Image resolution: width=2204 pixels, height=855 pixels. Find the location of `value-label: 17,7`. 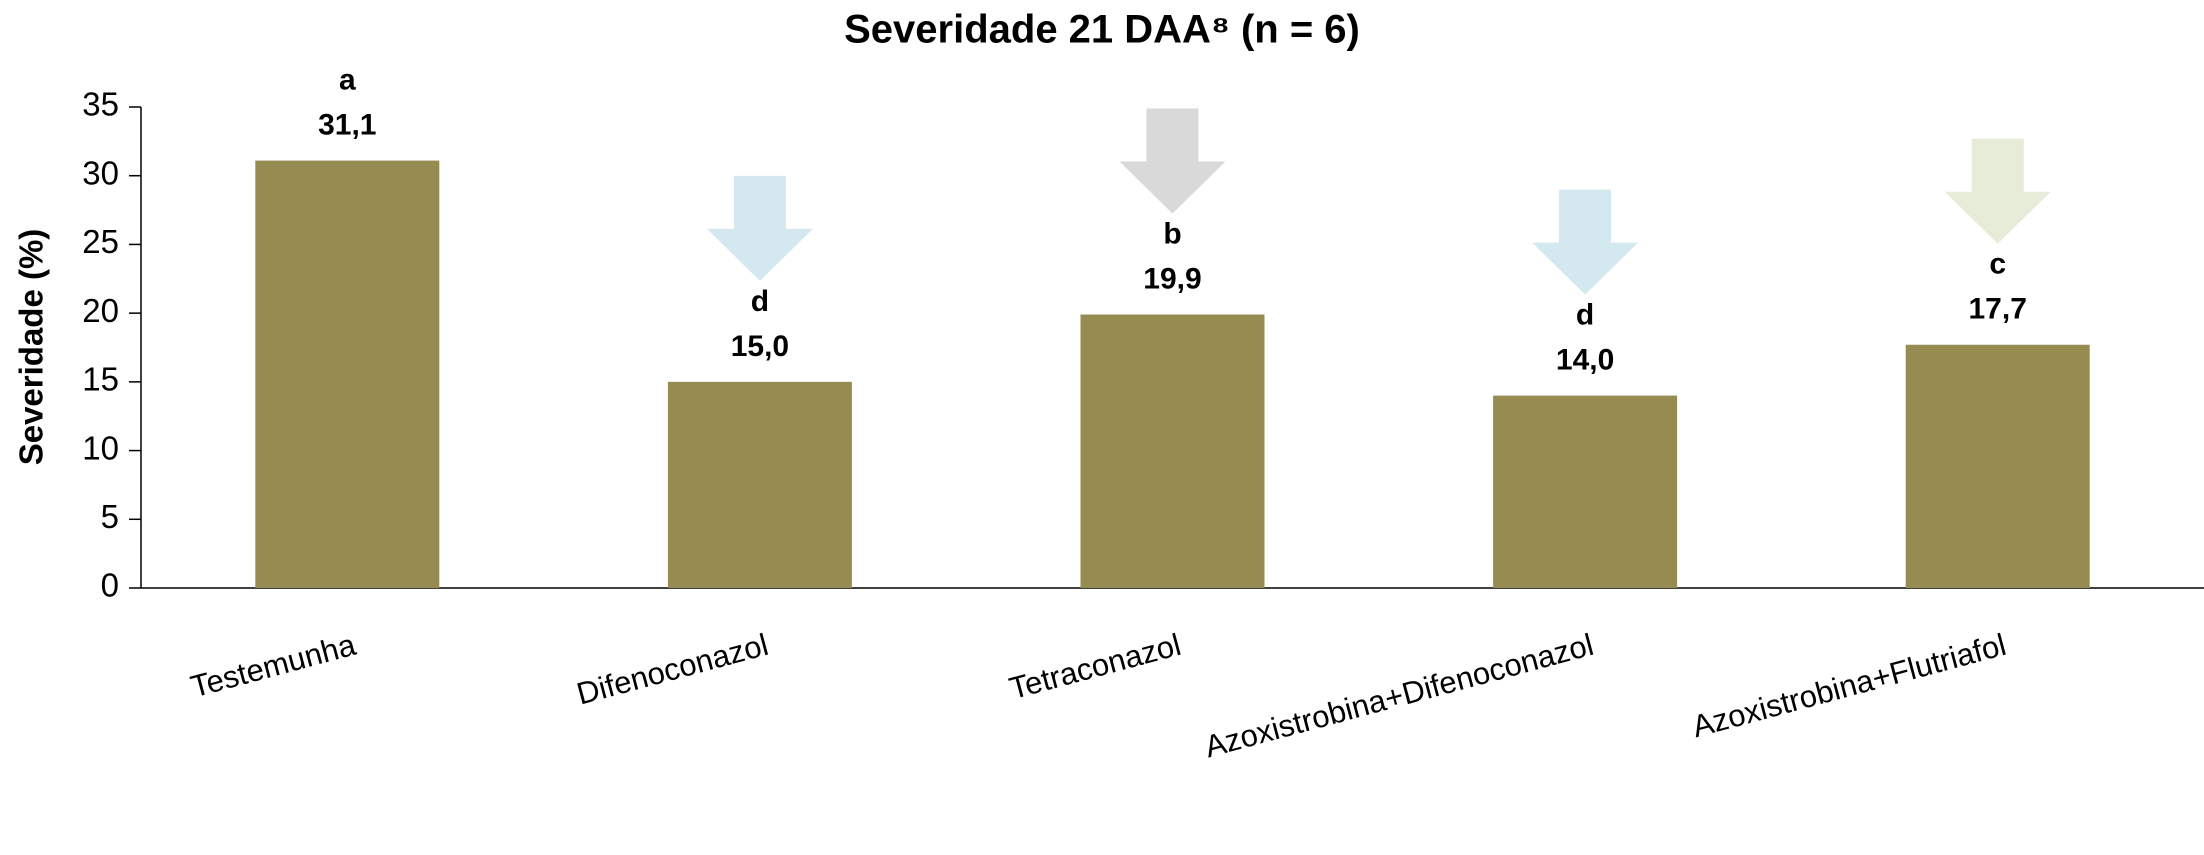

value-label: 17,7 is located at coordinates (1998, 309).